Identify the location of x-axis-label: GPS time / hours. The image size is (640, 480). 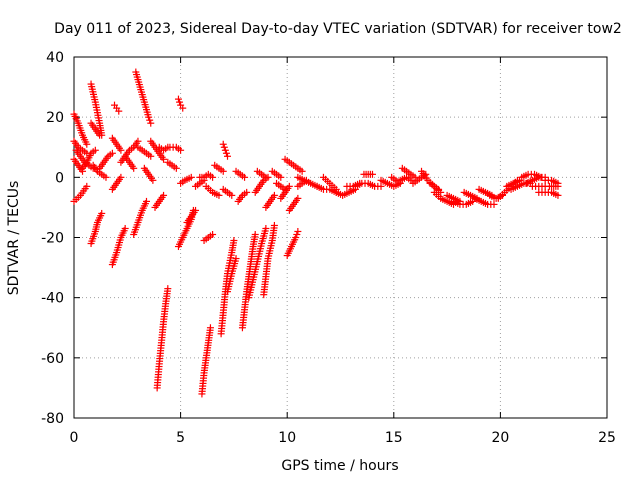
(339, 466).